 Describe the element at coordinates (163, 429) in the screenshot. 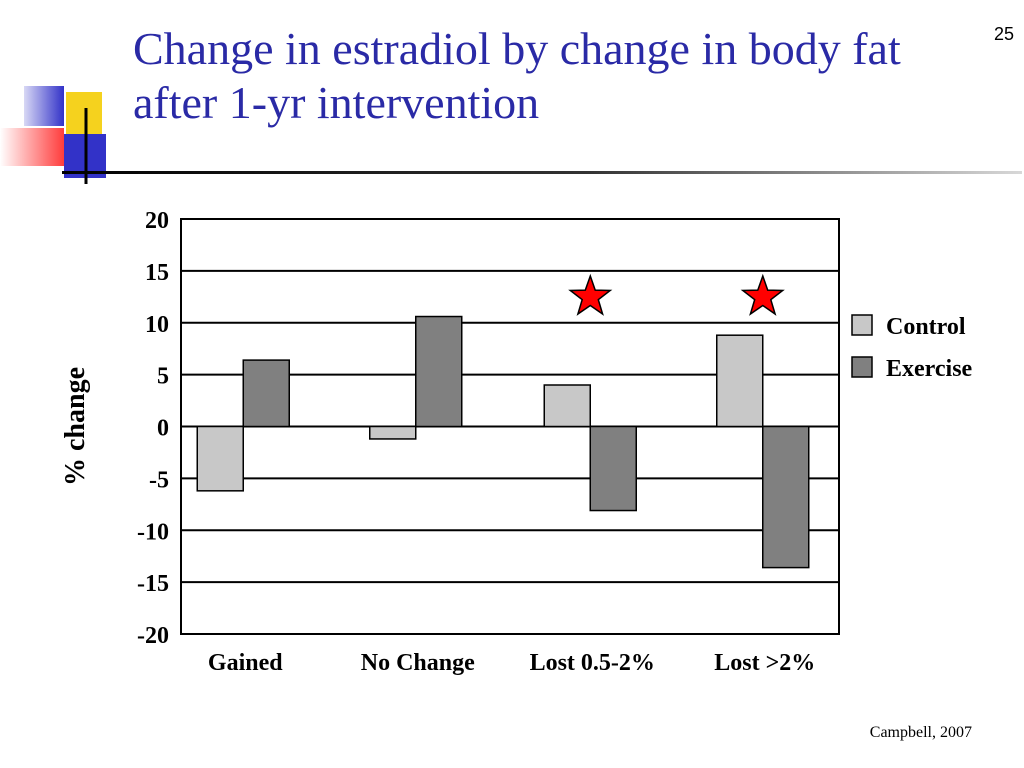

I see `y-tick-label: 0` at that location.